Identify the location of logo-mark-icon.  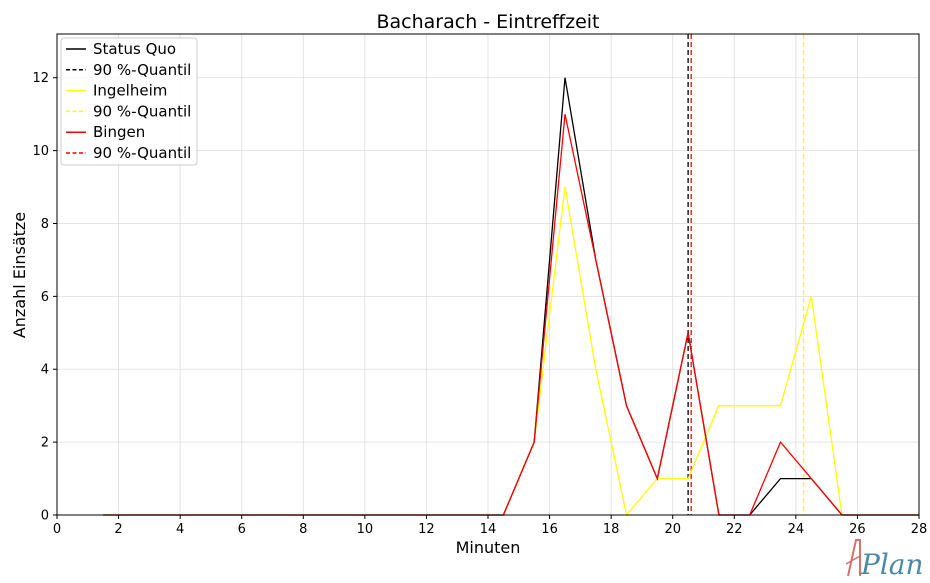
(854, 558).